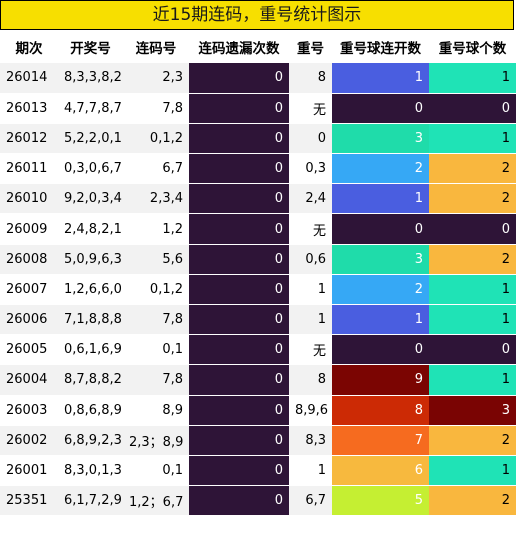 The width and height of the screenshot is (516, 535). I want to click on numbers-cell: 0,6,1,6,9, so click(90, 350).